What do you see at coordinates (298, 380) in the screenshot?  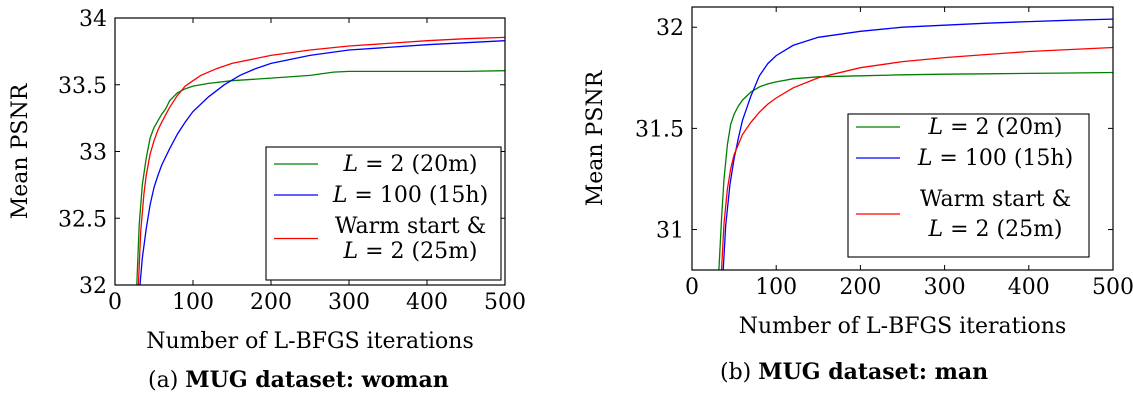 I see `subplot-caption: (a) MUG dataset: woman` at bounding box center [298, 380].